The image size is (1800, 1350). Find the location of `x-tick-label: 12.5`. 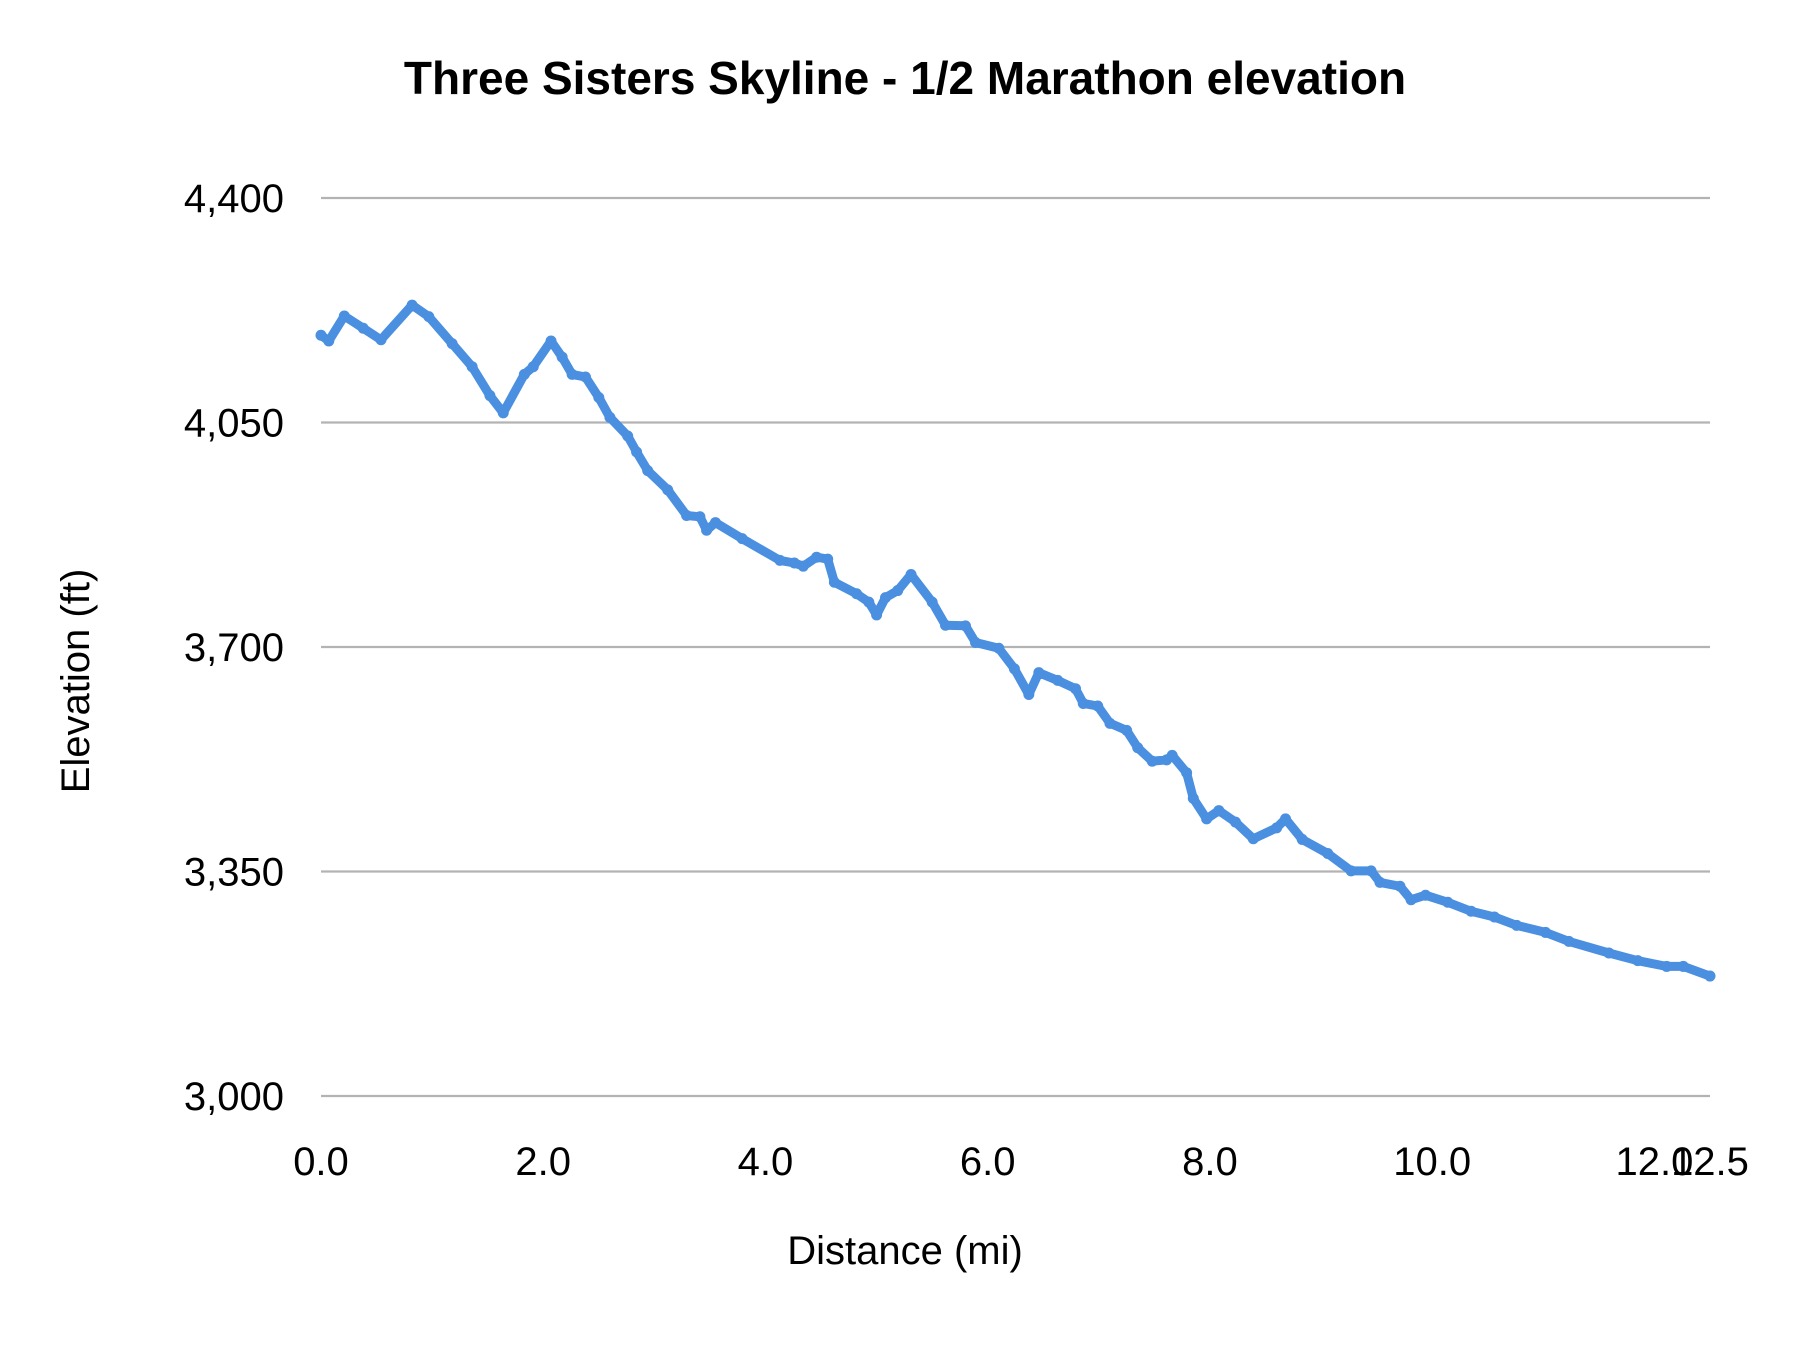

x-tick-label: 12.5 is located at coordinates (1710, 1162).